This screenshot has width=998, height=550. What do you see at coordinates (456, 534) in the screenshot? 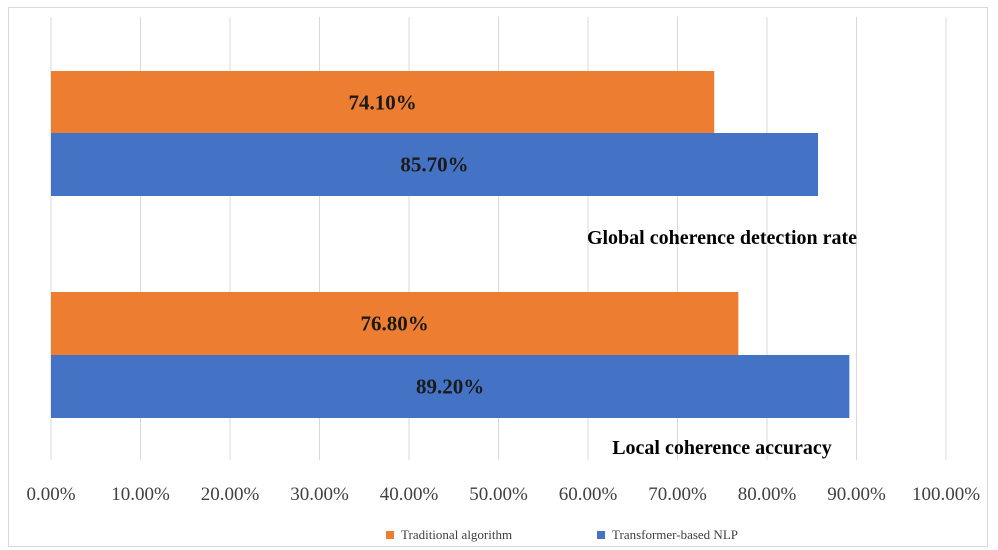
I see `legend-label: Traditional algorithm` at bounding box center [456, 534].